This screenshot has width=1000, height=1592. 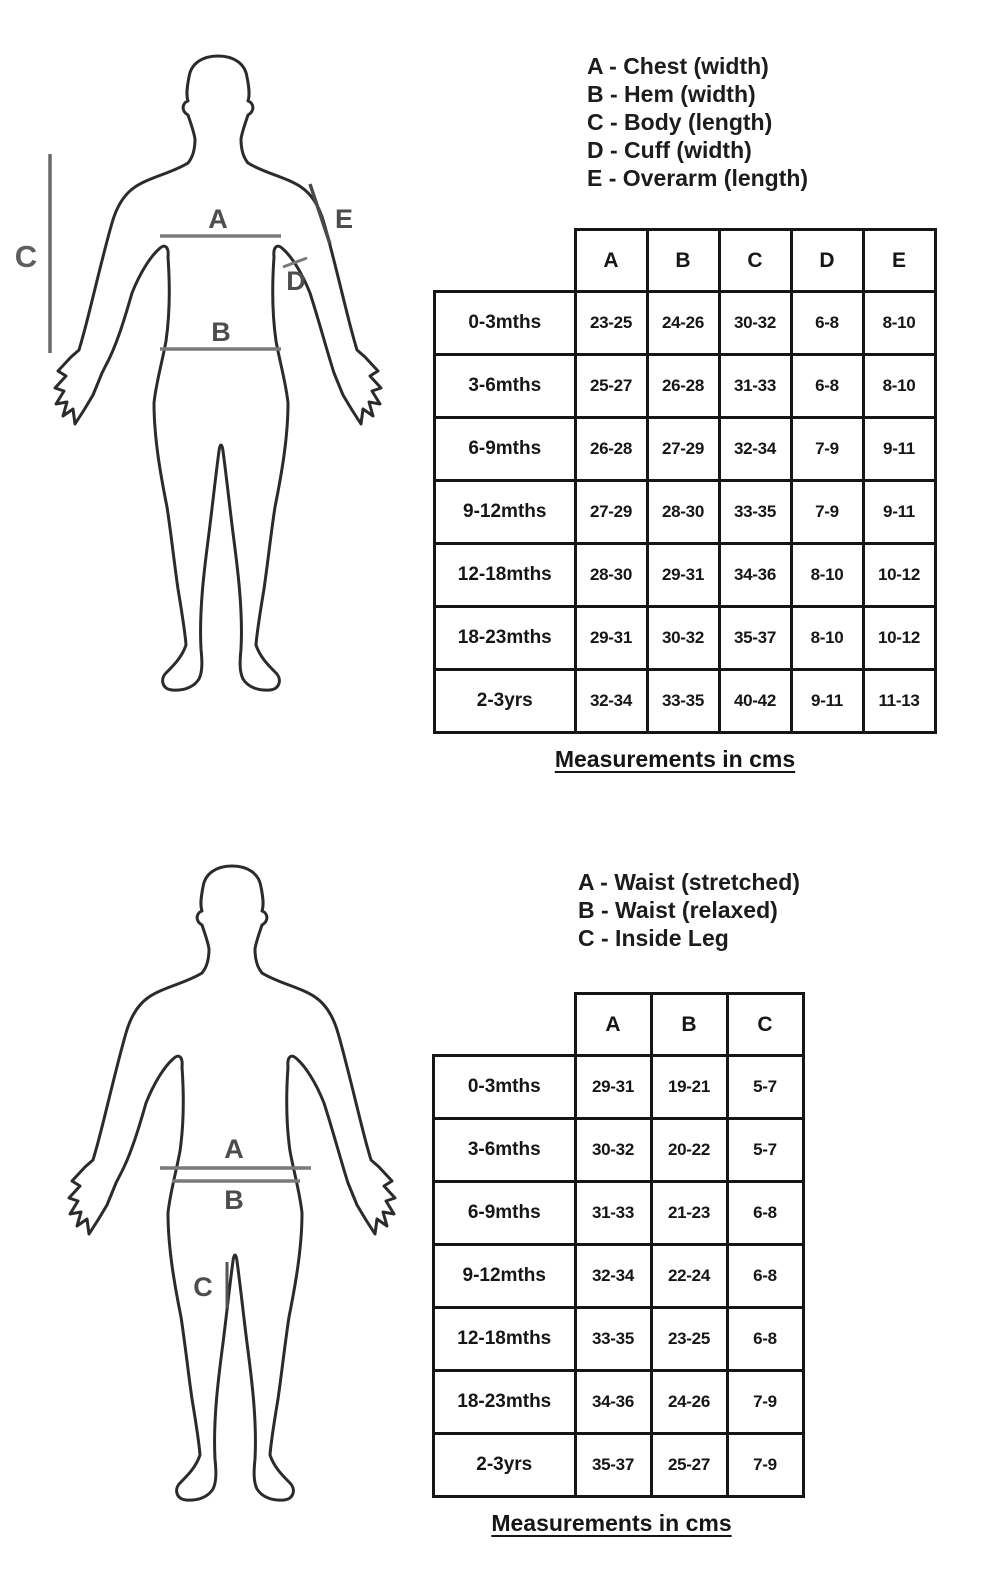 I want to click on measurement-value: 21-23, so click(x=689, y=1213).